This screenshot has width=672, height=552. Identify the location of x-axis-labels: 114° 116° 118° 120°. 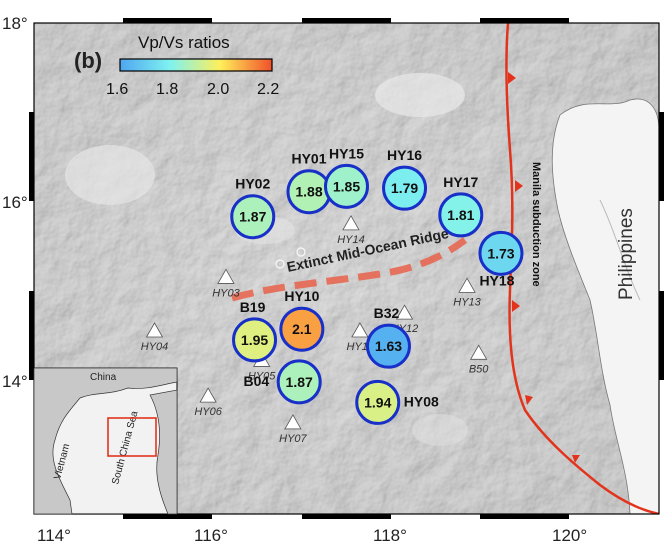
(312, 535).